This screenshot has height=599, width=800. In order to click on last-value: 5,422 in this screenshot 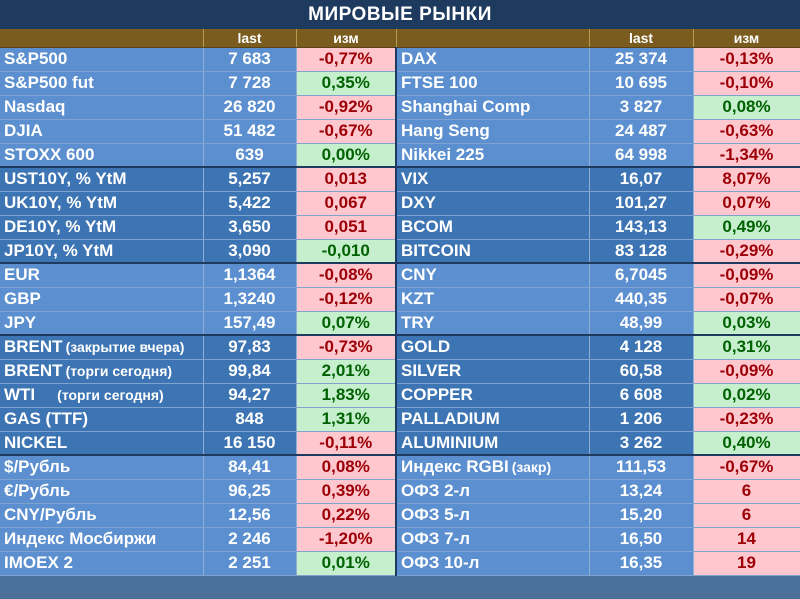, I will do `click(250, 203)`.